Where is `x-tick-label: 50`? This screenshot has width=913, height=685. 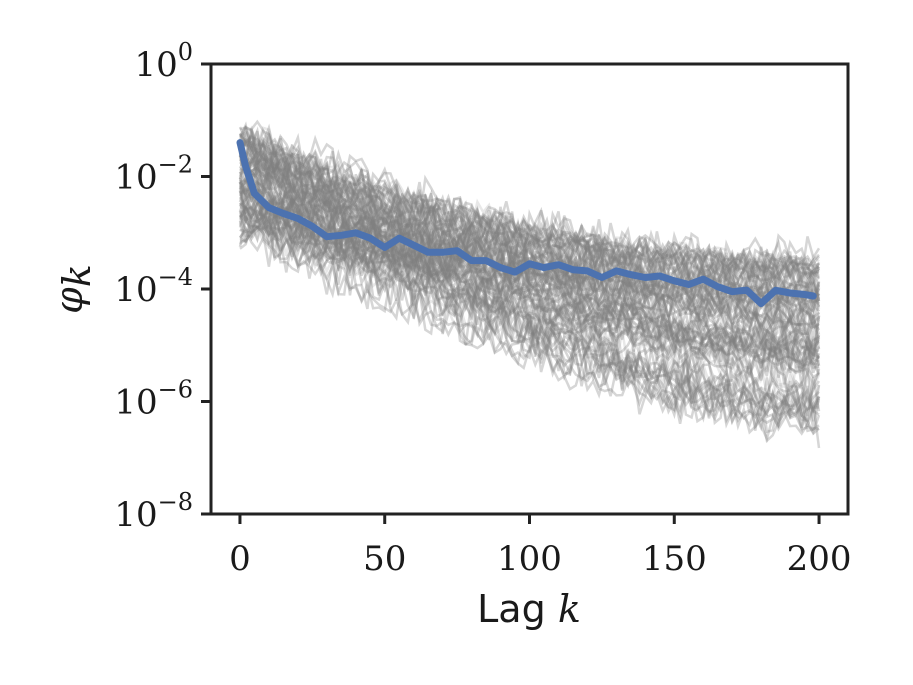 x-tick-label: 50 is located at coordinates (384, 559).